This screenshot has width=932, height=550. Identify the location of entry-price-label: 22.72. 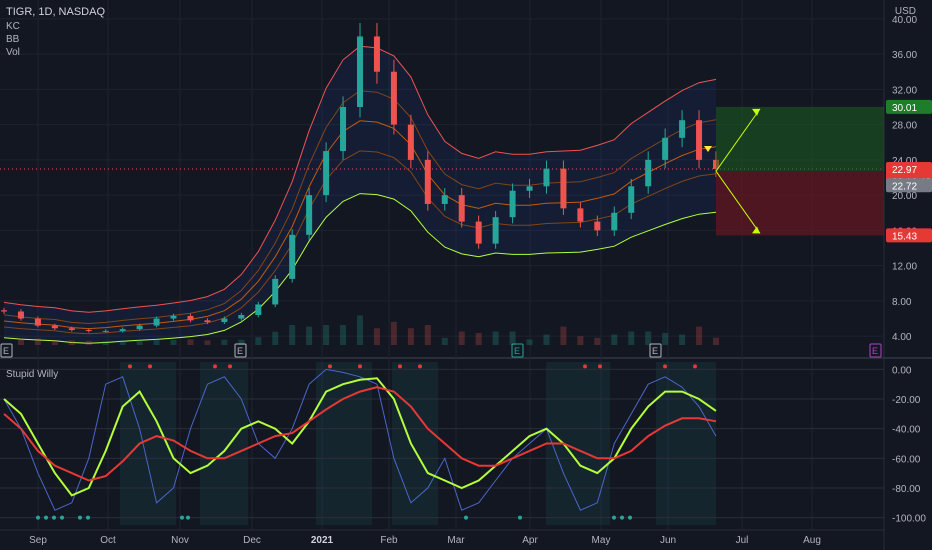
(904, 186).